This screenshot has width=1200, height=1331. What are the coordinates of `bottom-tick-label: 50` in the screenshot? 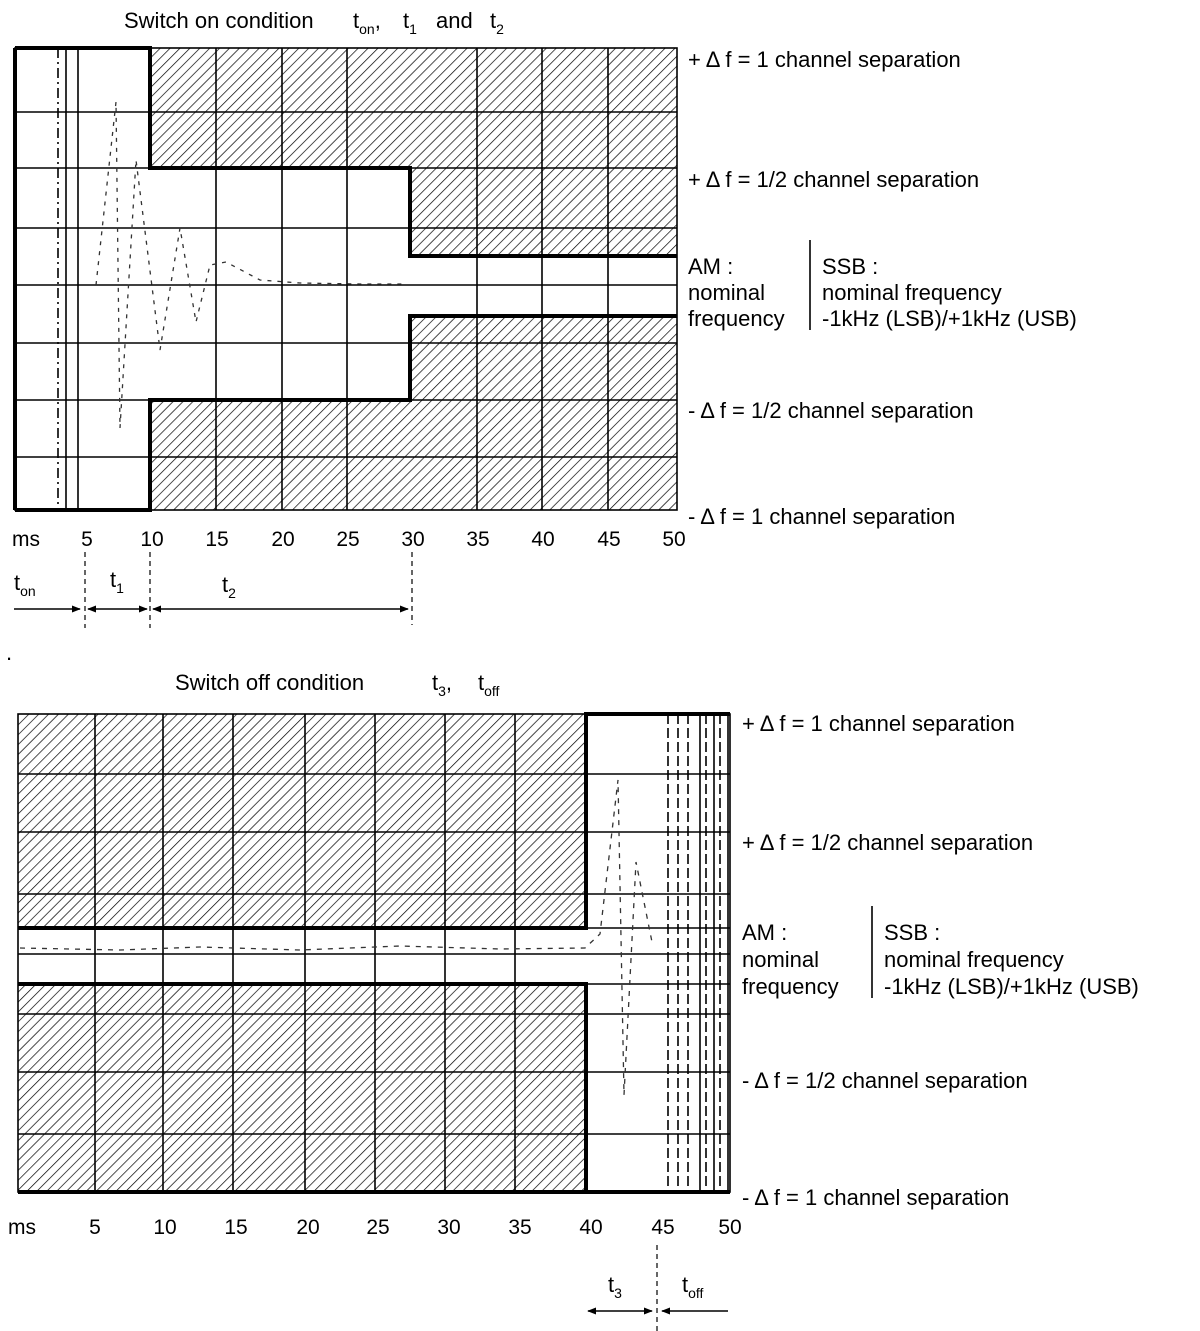 It's located at (729, 1227).